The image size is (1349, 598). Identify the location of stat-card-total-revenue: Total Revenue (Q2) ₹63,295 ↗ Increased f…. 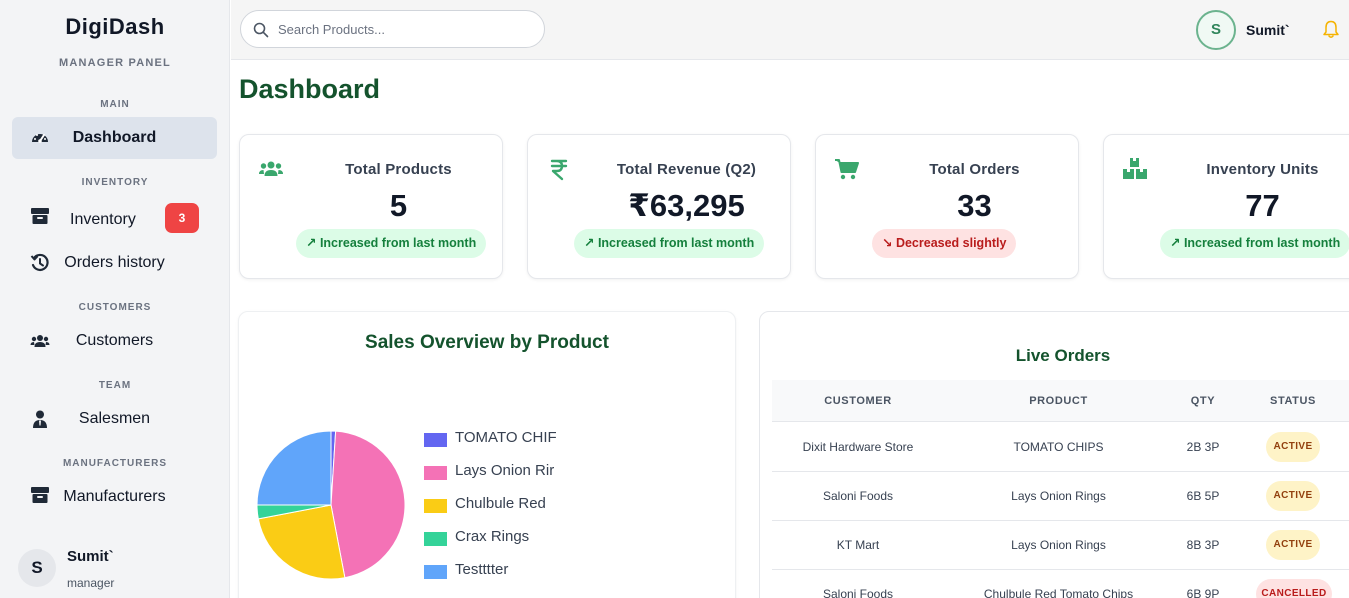
(659, 206).